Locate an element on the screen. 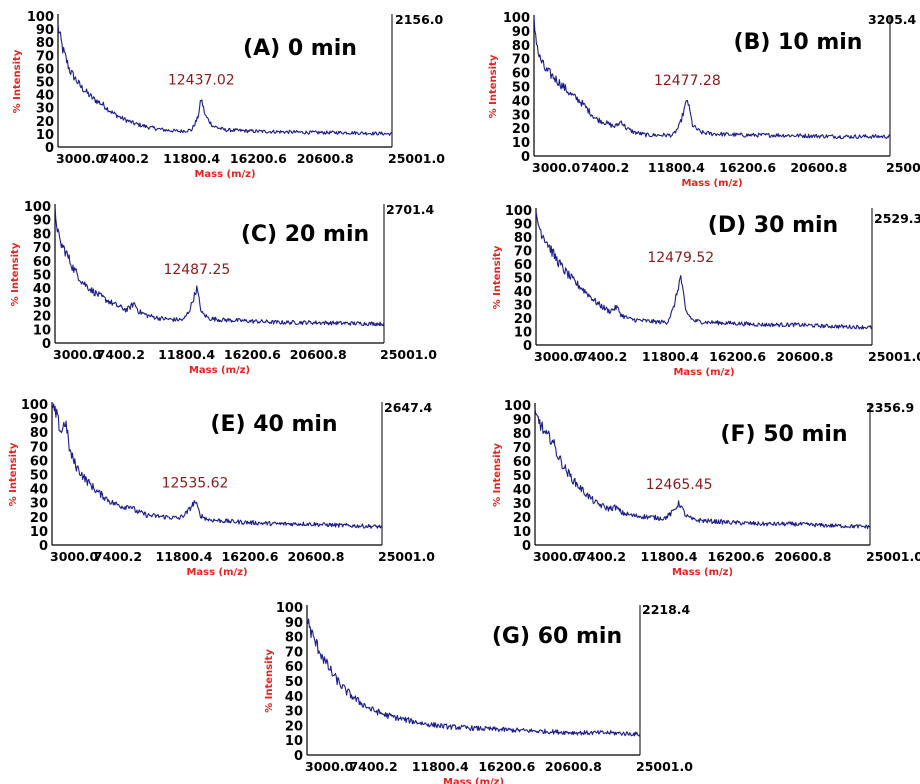  panel-title: (F) 50 min is located at coordinates (783, 434).